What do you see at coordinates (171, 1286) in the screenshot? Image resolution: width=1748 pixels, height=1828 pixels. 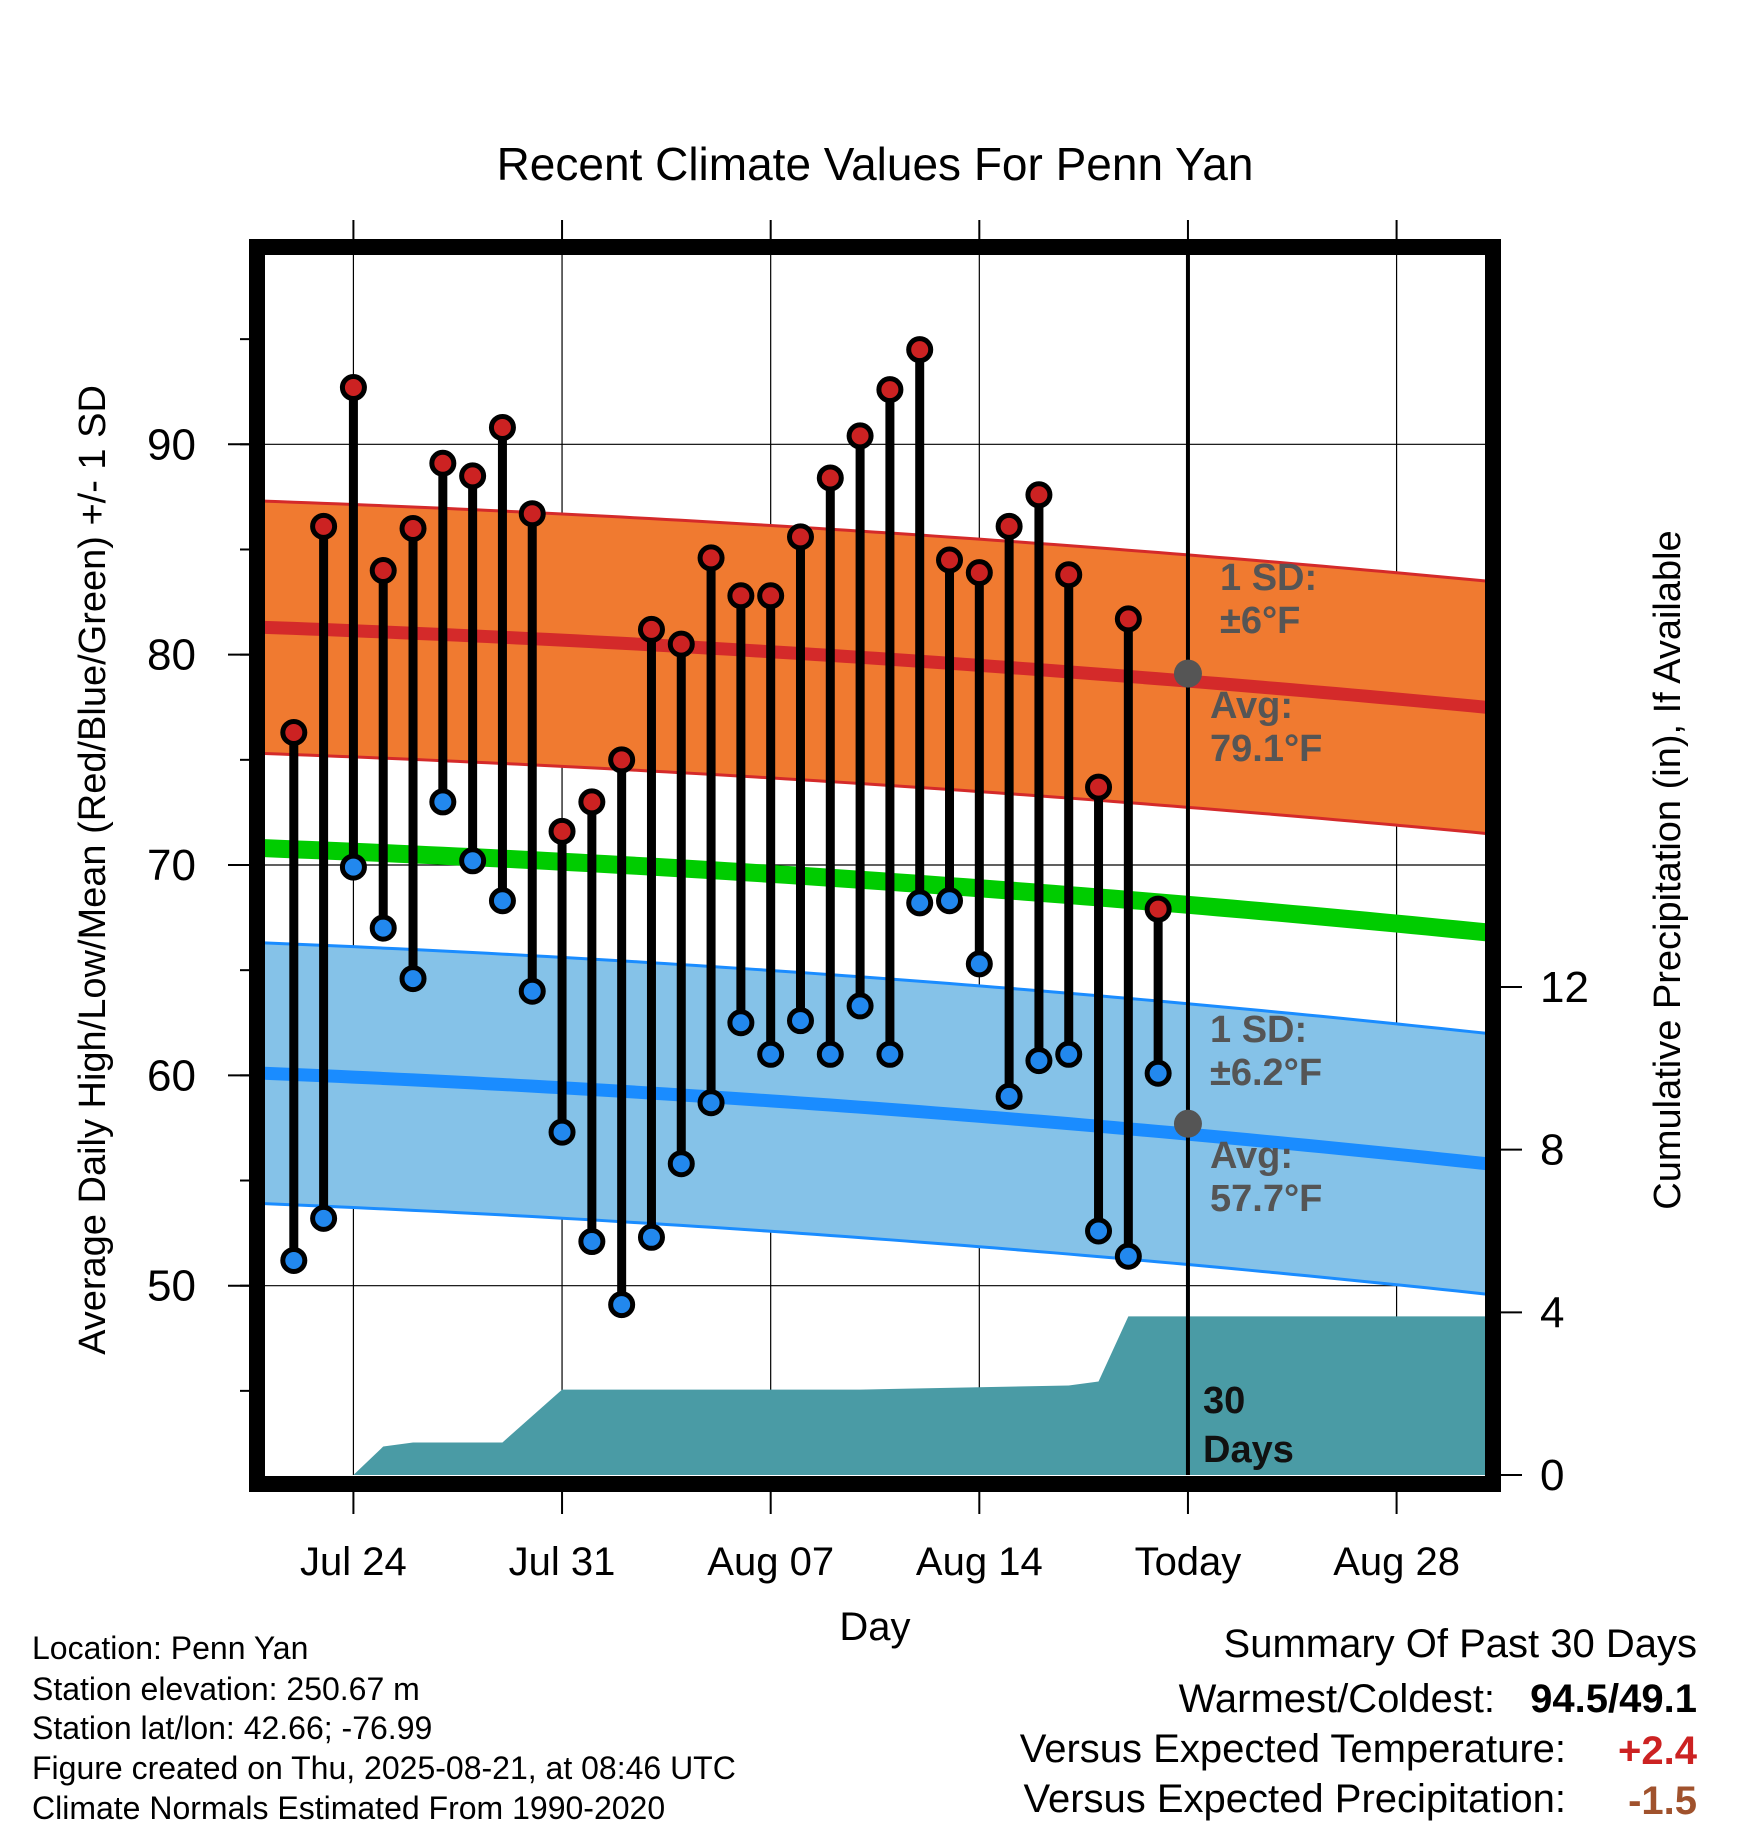 I see `y-tick-label: 50` at bounding box center [171, 1286].